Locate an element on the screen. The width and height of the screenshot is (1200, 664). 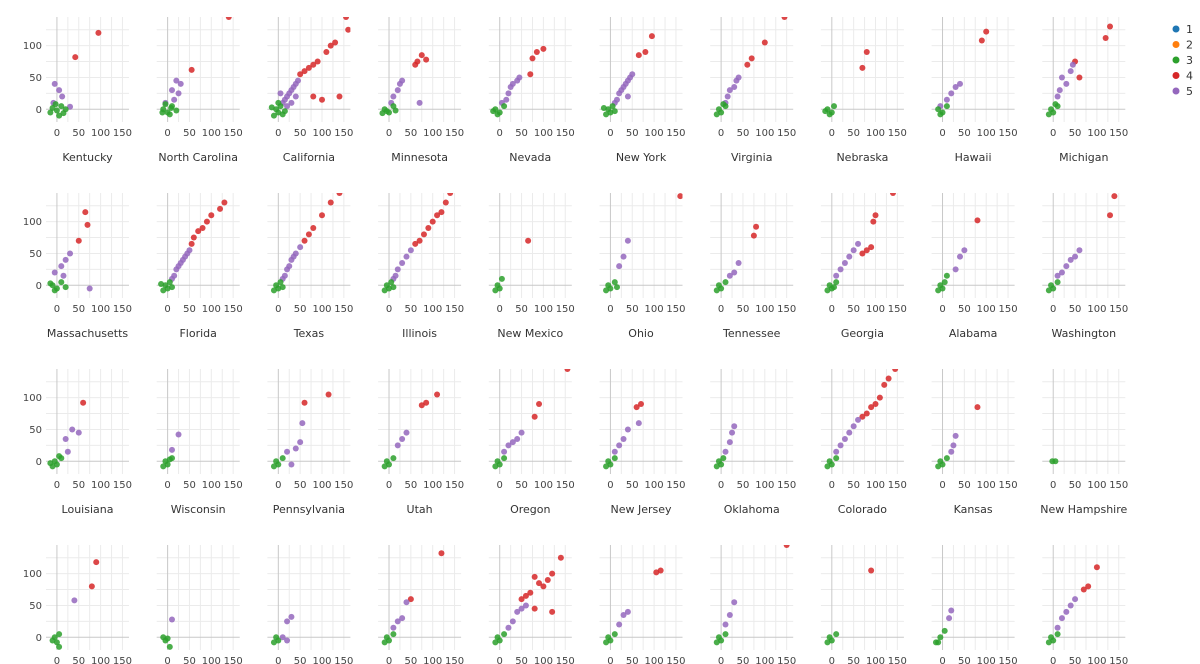
legend-item: 2 is located at coordinates (1183, 45).